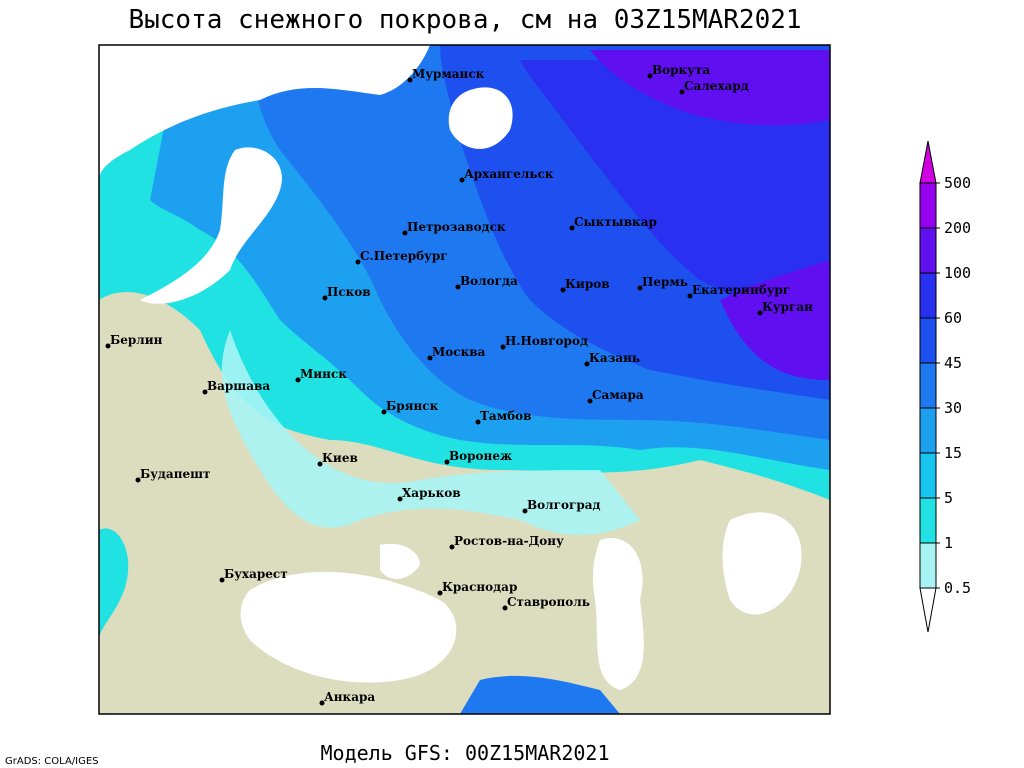 The width and height of the screenshot is (1024, 768). What do you see at coordinates (52, 761) in the screenshot?
I see `credit: GrADS: COLA/IGES` at bounding box center [52, 761].